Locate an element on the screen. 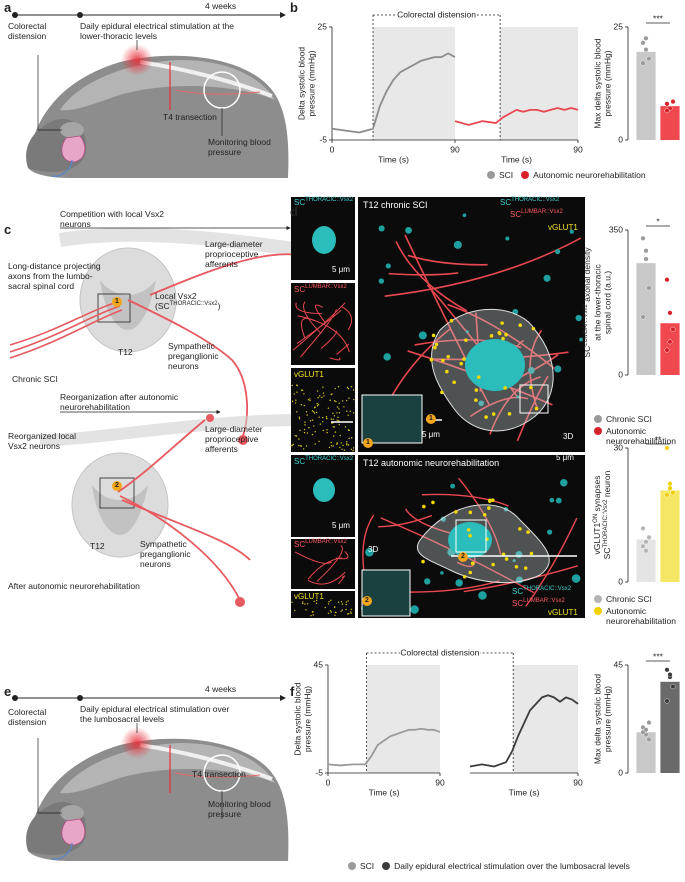  label: THORACIC::Vsx2 is located at coordinates (547, 589).